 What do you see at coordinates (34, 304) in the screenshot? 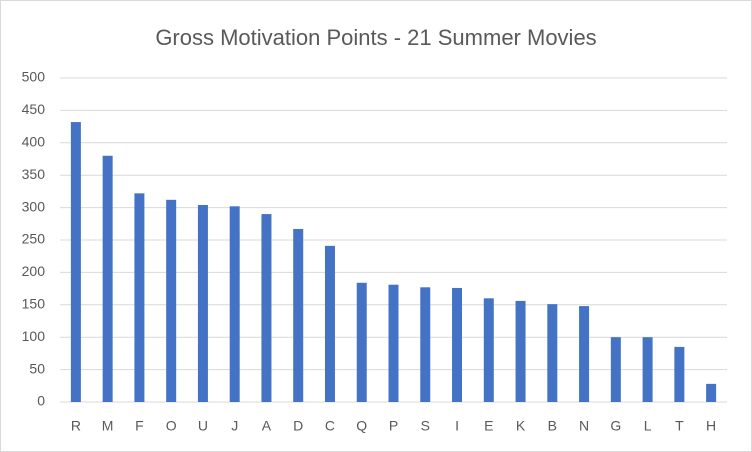
I see `y-tick-label: 150` at bounding box center [34, 304].